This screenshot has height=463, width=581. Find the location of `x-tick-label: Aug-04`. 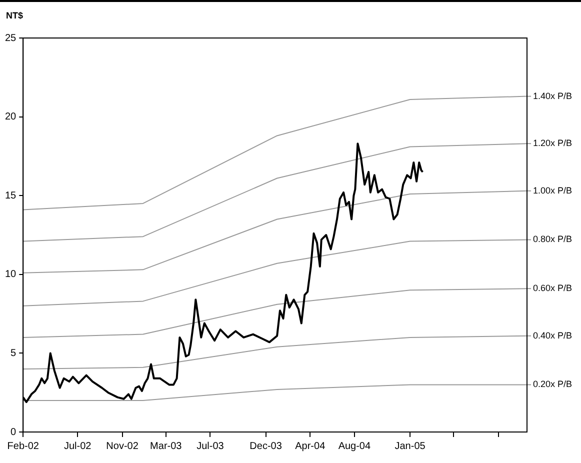

x-tick-label: Aug-04 is located at coordinates (354, 446).